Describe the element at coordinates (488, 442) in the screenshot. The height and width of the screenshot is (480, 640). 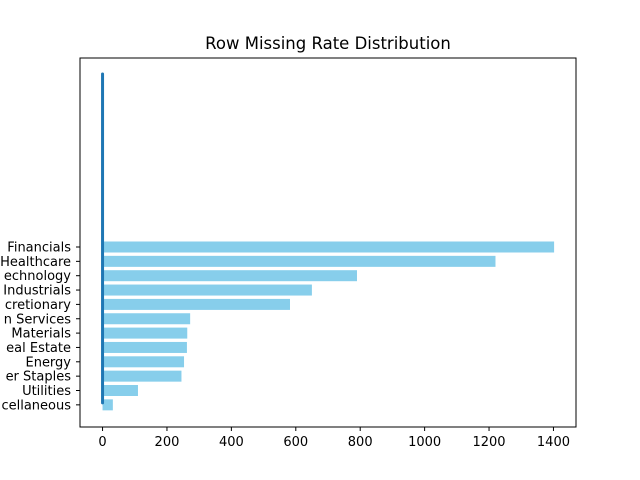
I see `x-tick-label: 1200` at that location.